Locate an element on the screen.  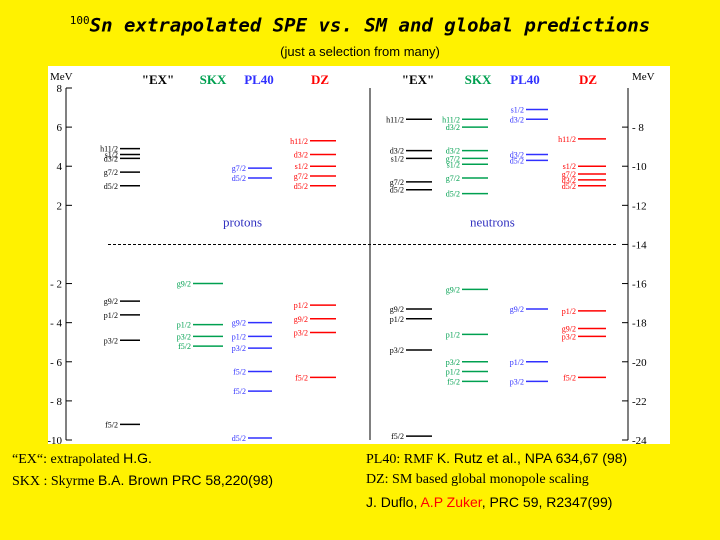
protons-ex-level-label: d3/2 is located at coordinates (111, 158).